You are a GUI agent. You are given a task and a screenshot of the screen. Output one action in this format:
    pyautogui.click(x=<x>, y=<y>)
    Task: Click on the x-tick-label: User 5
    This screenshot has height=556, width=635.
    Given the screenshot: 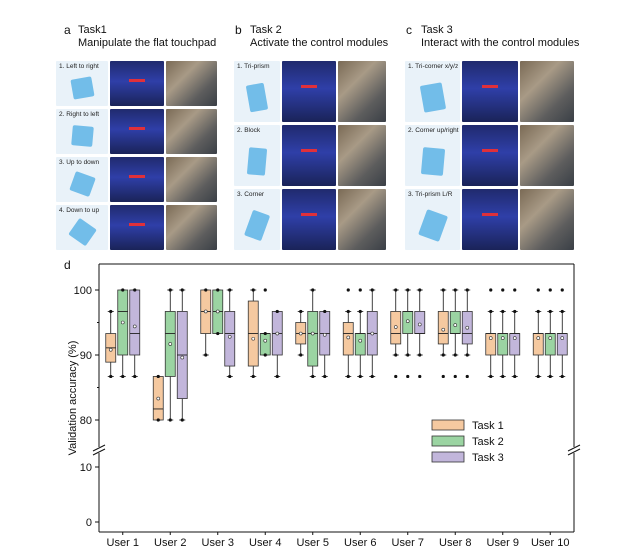 What is the action you would take?
    pyautogui.click(x=313, y=543)
    